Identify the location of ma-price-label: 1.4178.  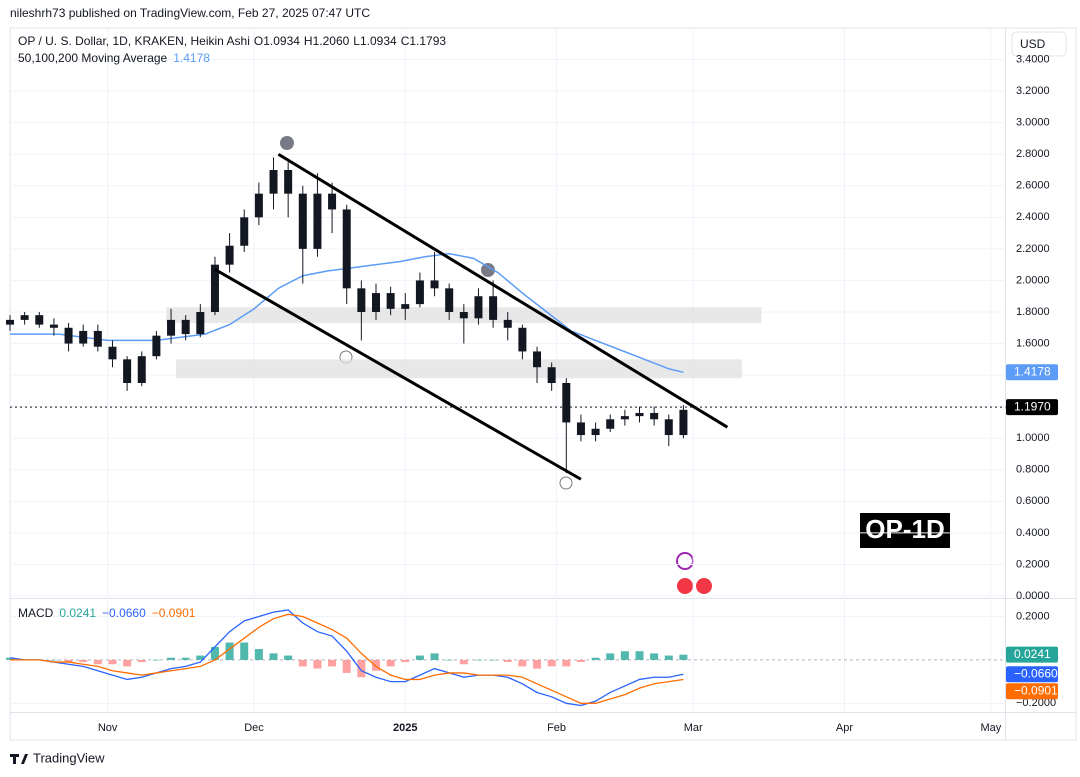
(1032, 371).